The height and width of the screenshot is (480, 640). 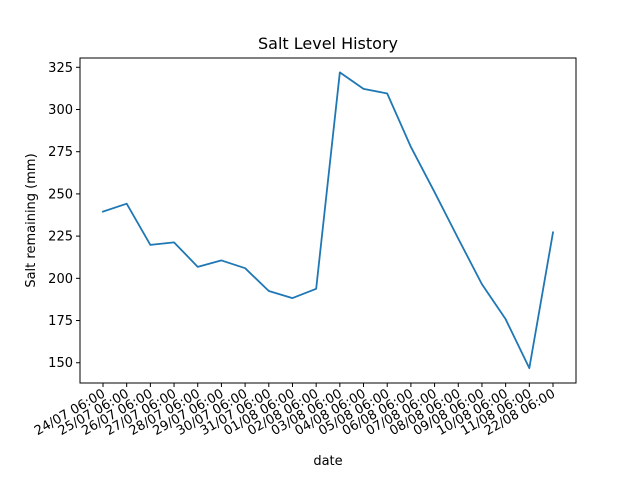 What do you see at coordinates (60, 68) in the screenshot?
I see `y-tick-label: 325` at bounding box center [60, 68].